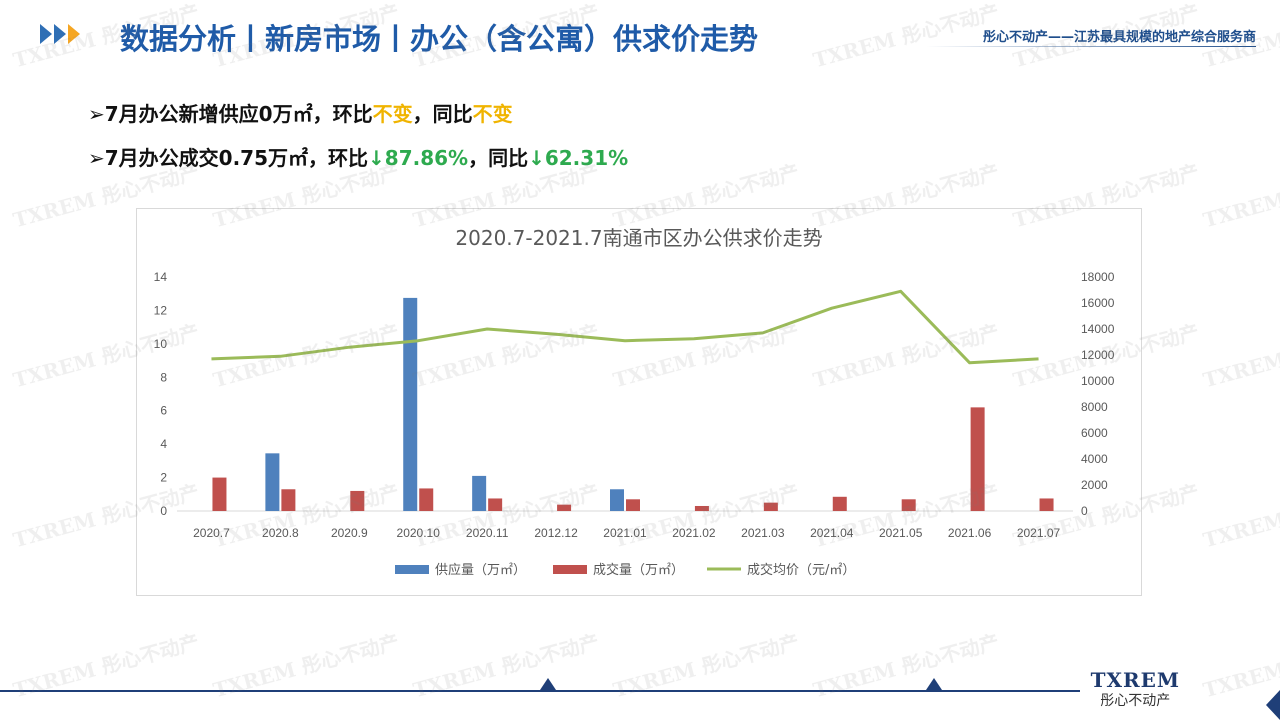 Image resolution: width=1280 pixels, height=720 pixels. Describe the element at coordinates (1273, 705) in the screenshot. I see `footer-corner` at that location.